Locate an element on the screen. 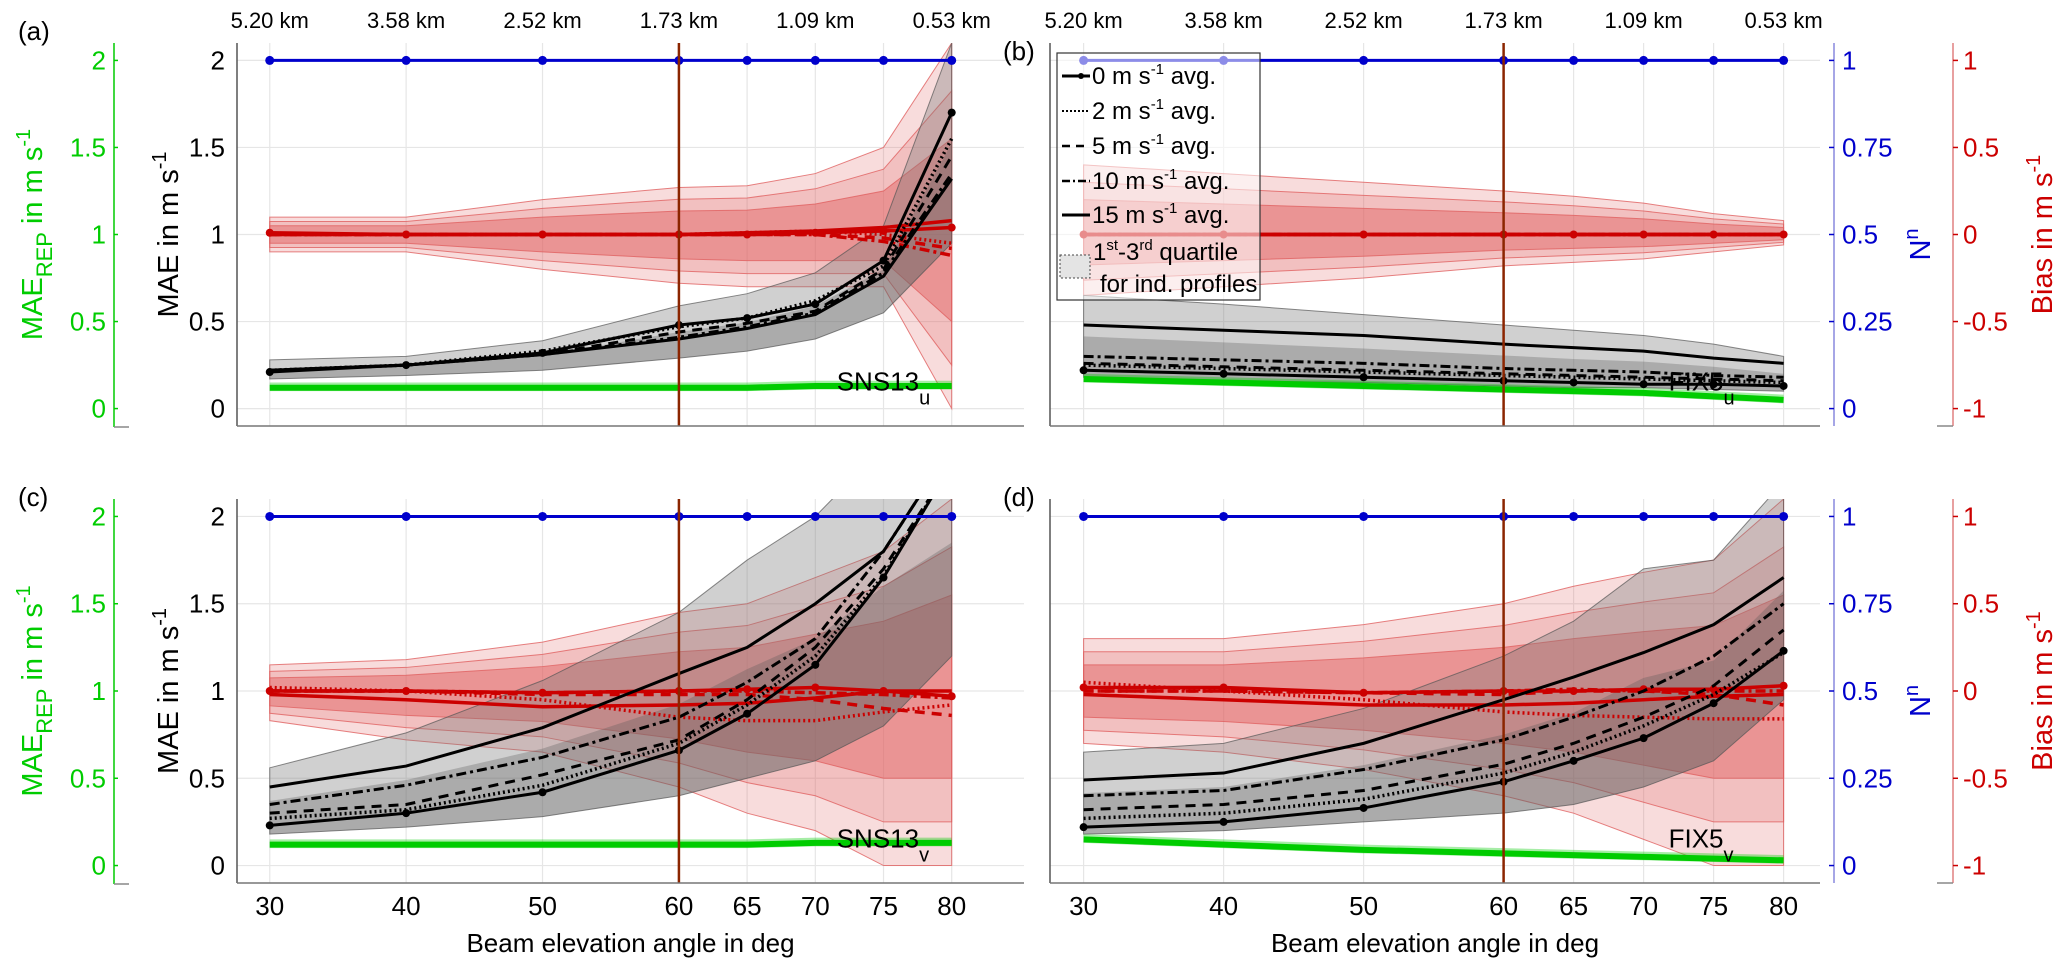 Image resolution: width=2067 pixels, height=974 pixels. n-tick-label: 0.5 is located at coordinates (1860, 235).